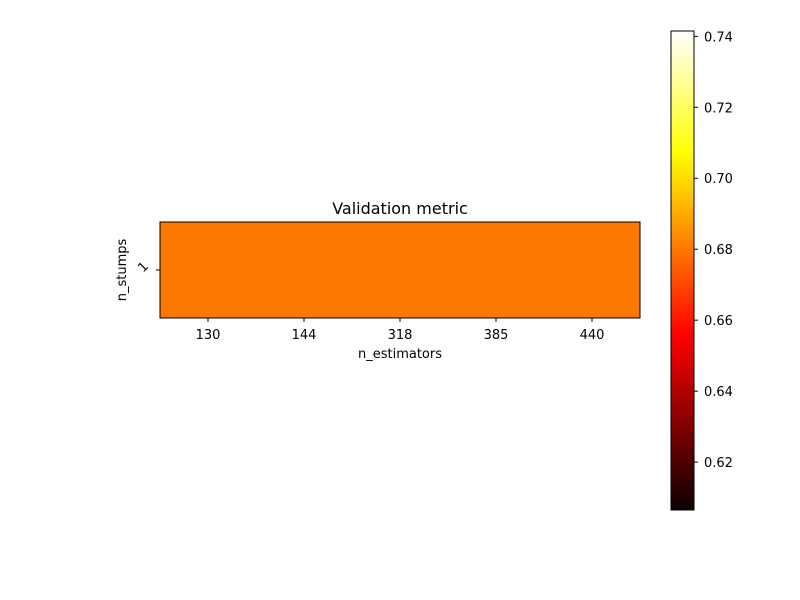  I want to click on x-tick-label: 385, so click(496, 335).